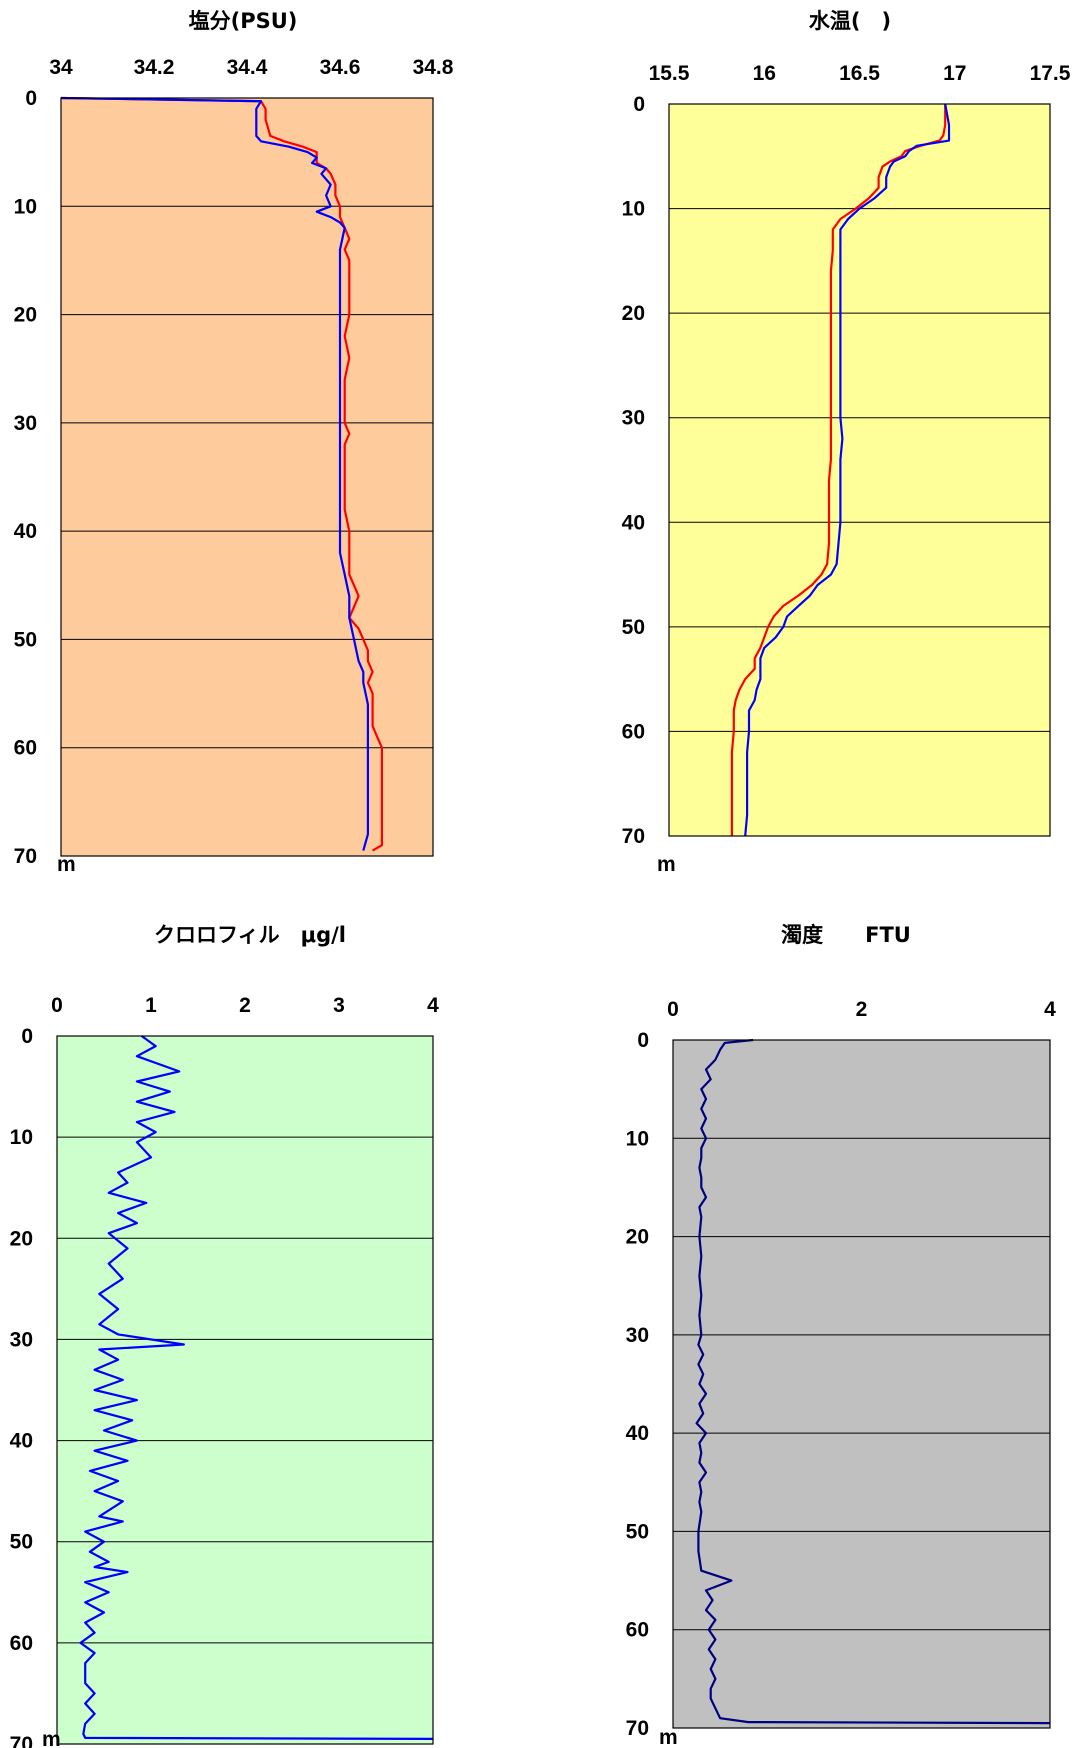 Image resolution: width=1080 pixels, height=1748 pixels. I want to click on turbidity-depth-unit: m, so click(668, 1737).